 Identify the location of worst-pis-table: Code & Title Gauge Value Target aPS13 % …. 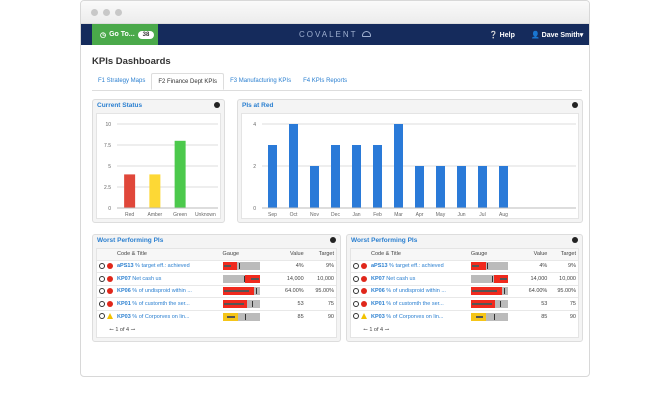
(216, 286).